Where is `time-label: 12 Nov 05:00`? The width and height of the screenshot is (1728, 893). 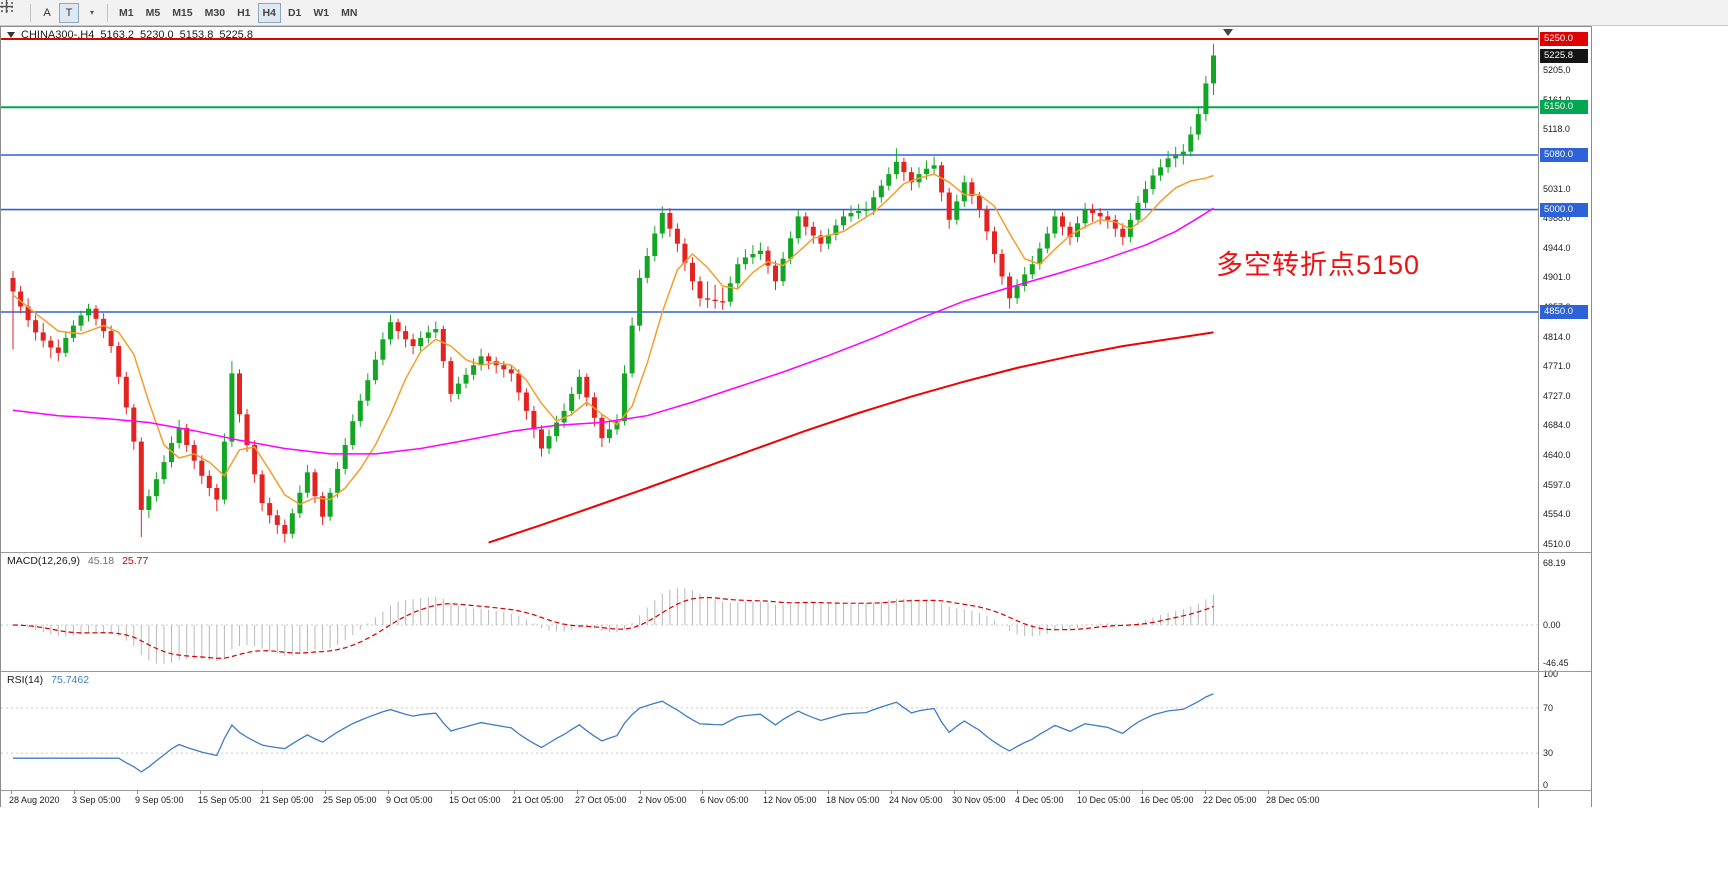
time-label: 12 Nov 05:00 is located at coordinates (790, 800).